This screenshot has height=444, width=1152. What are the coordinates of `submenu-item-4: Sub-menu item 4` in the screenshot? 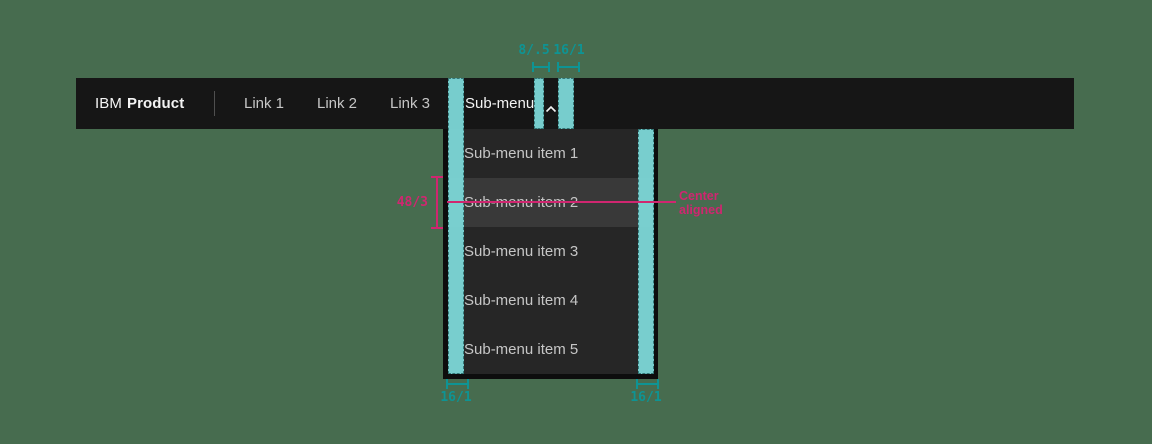 It's located at (550, 300).